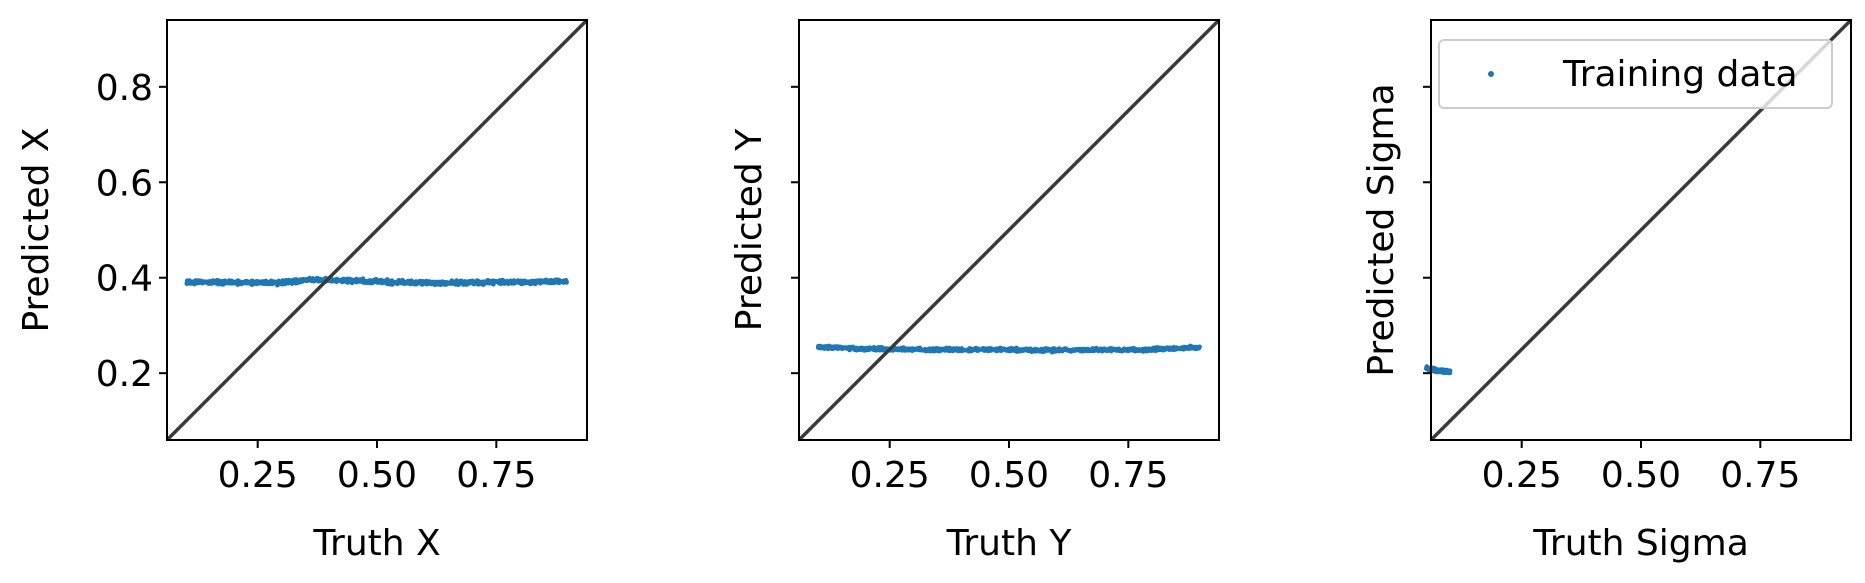 The image size is (1865, 583). I want to click on panel-2-points, so click(1008, 349).